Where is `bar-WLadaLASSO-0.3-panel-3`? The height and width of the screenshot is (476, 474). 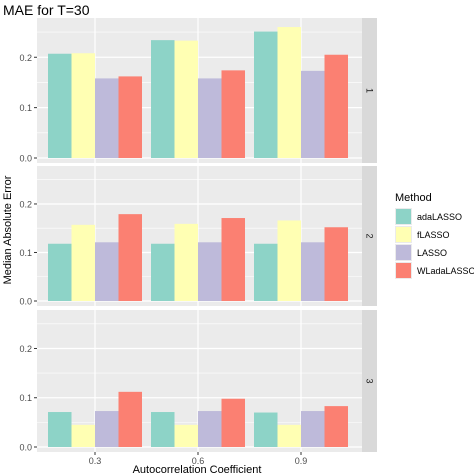 bar-WLadaLASSO-0.3-panel-3 is located at coordinates (130, 419).